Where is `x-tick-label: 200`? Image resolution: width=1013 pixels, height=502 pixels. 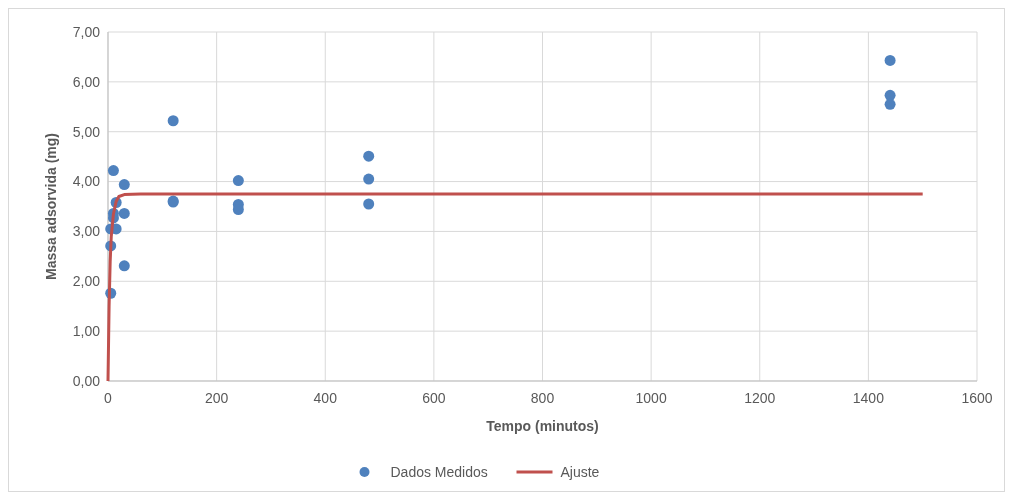 x-tick-label: 200 is located at coordinates (216, 398).